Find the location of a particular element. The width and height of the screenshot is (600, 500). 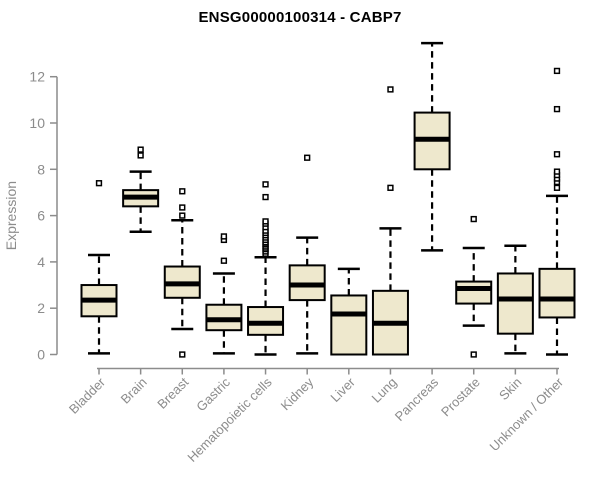

box-breast is located at coordinates (182, 273).